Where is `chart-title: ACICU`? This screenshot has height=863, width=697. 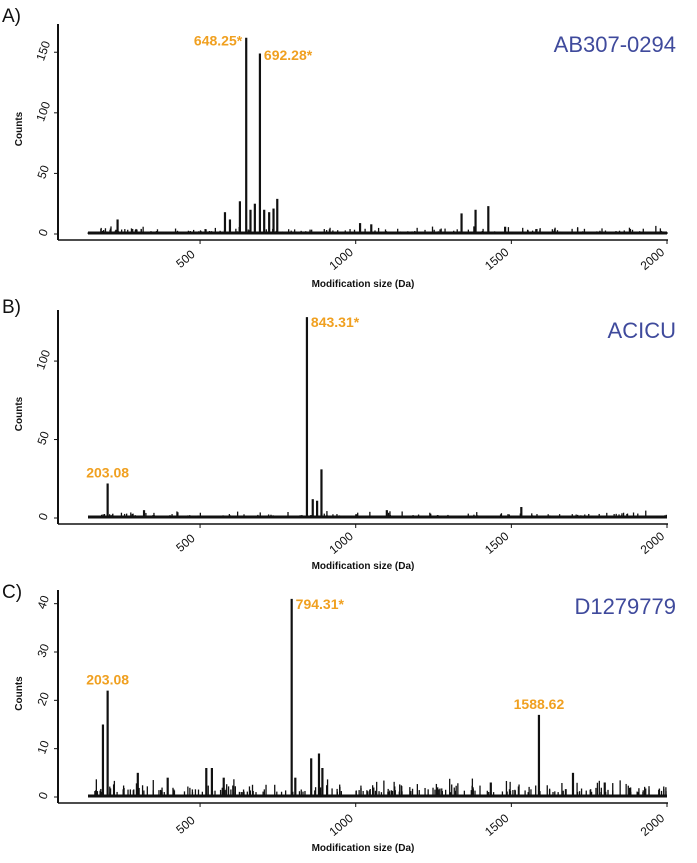 chart-title: ACICU is located at coordinates (642, 330).